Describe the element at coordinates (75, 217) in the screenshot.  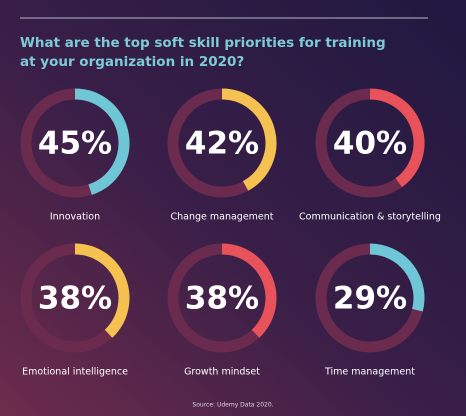
I see `donut-label: Innovation` at that location.